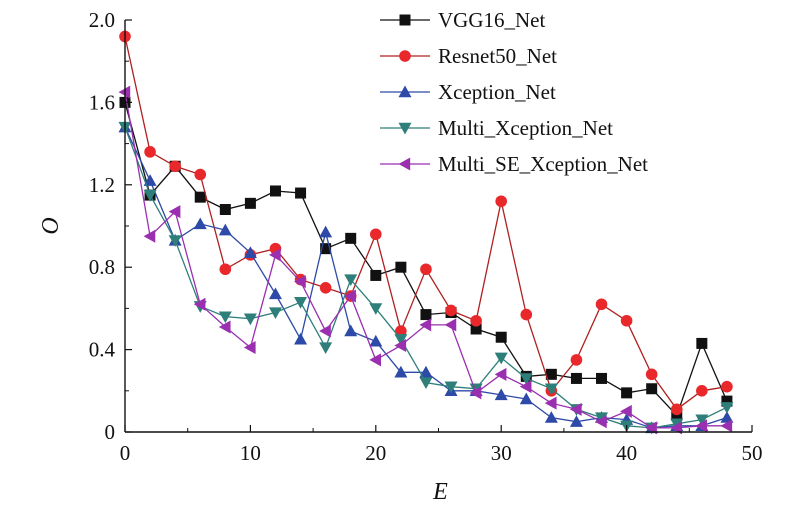  I want to click on x-tick-label: 40, so click(626, 453).